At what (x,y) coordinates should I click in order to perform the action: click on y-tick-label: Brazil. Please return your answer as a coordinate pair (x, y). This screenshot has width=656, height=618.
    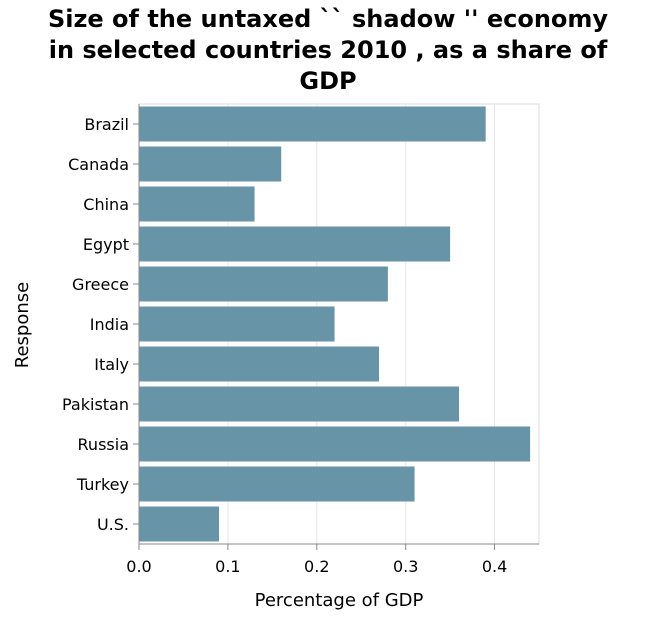
    Looking at the image, I should click on (106, 124).